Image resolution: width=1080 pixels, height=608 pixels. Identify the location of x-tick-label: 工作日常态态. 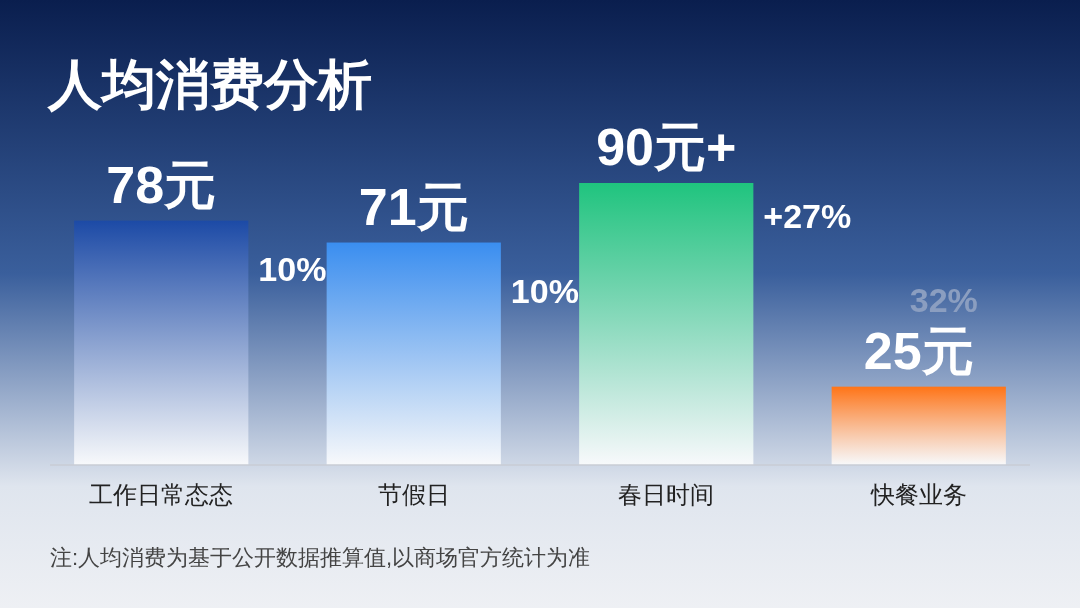
(161, 494).